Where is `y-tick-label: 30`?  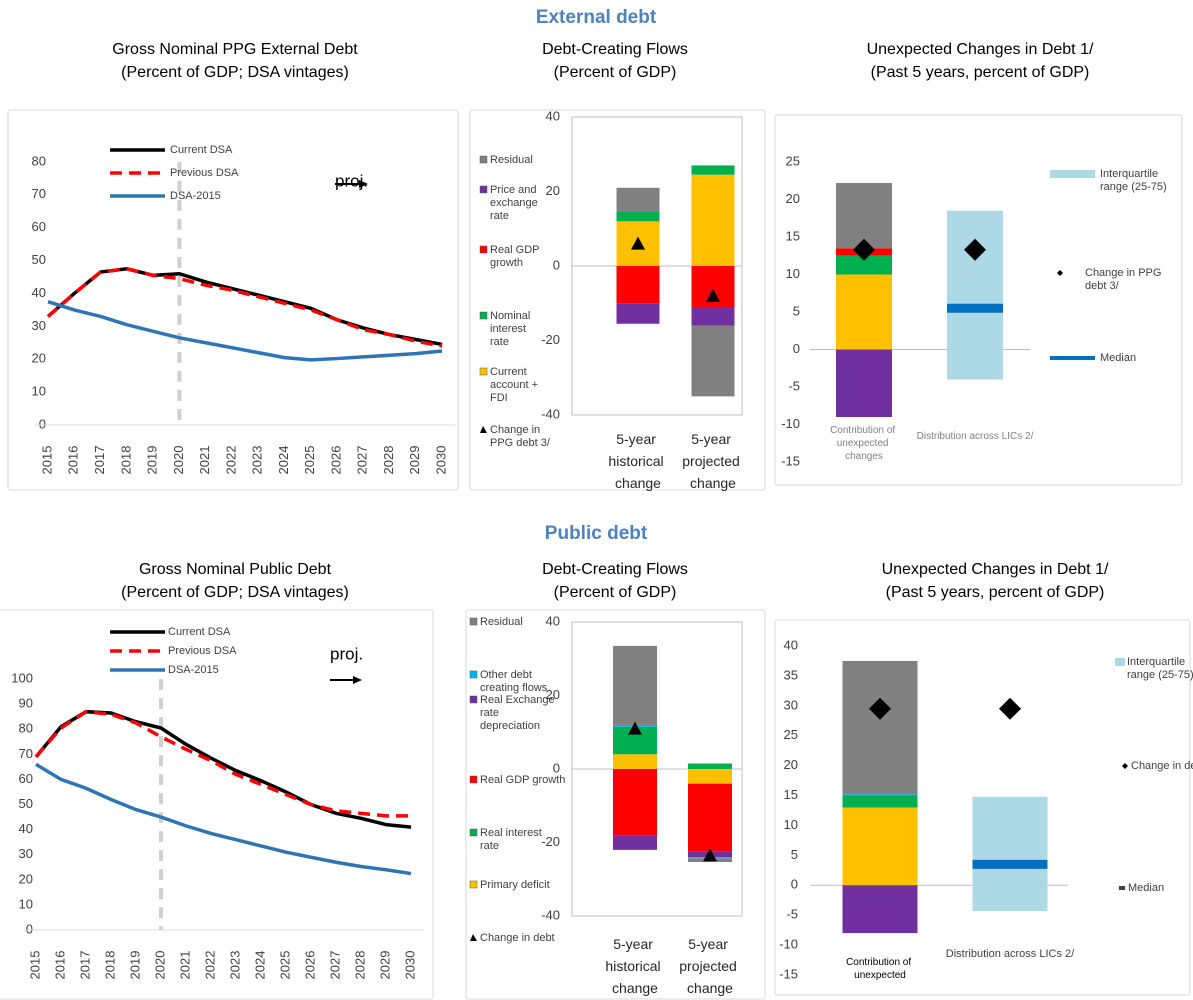 y-tick-label: 30 is located at coordinates (26, 853).